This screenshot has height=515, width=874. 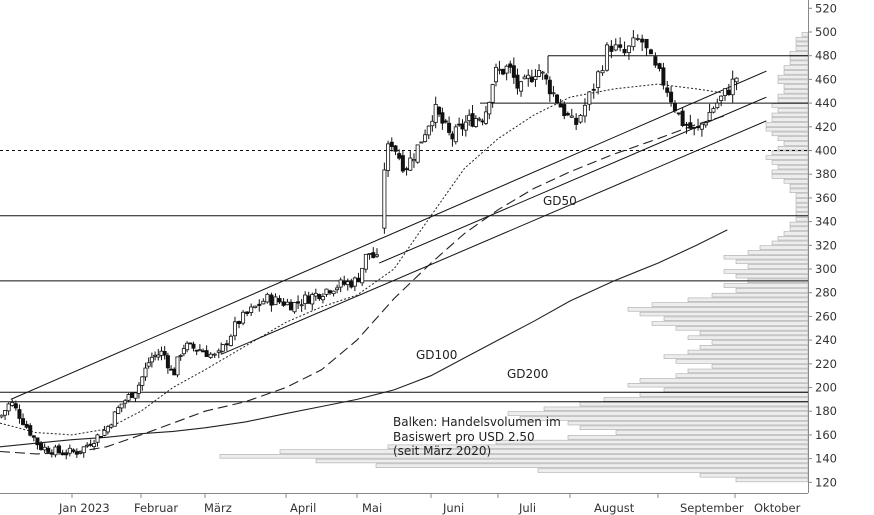 What do you see at coordinates (826, 316) in the screenshot?
I see `y-tick-label-7: 260` at bounding box center [826, 316].